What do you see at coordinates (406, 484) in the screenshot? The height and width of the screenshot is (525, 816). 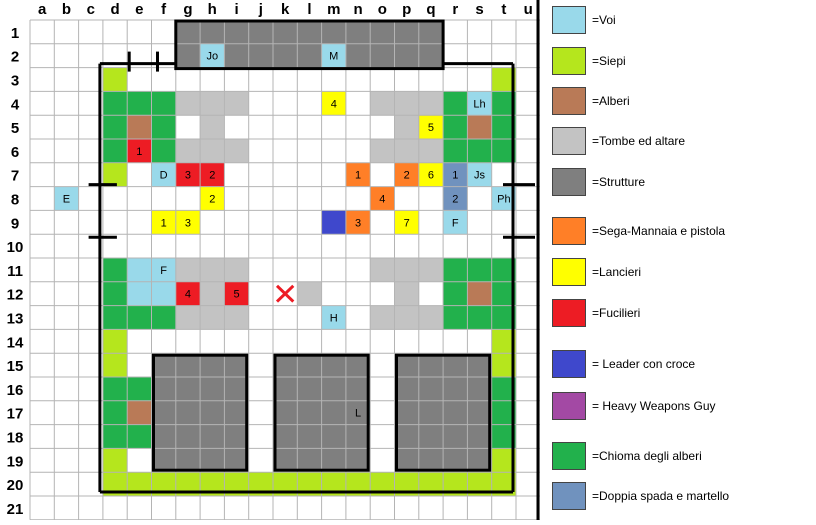 I see `cell-siepi-p20` at bounding box center [406, 484].